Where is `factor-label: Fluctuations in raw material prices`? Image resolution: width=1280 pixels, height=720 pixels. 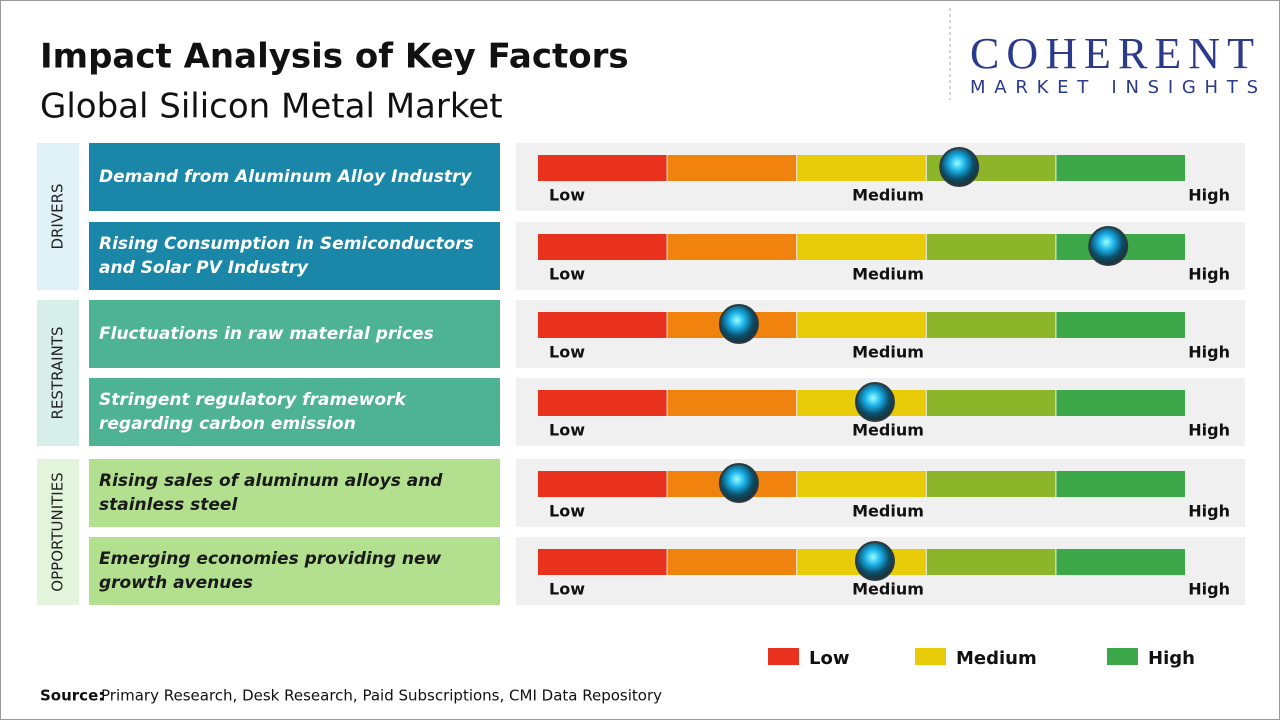
factor-label: Fluctuations in raw material prices is located at coordinates (266, 334).